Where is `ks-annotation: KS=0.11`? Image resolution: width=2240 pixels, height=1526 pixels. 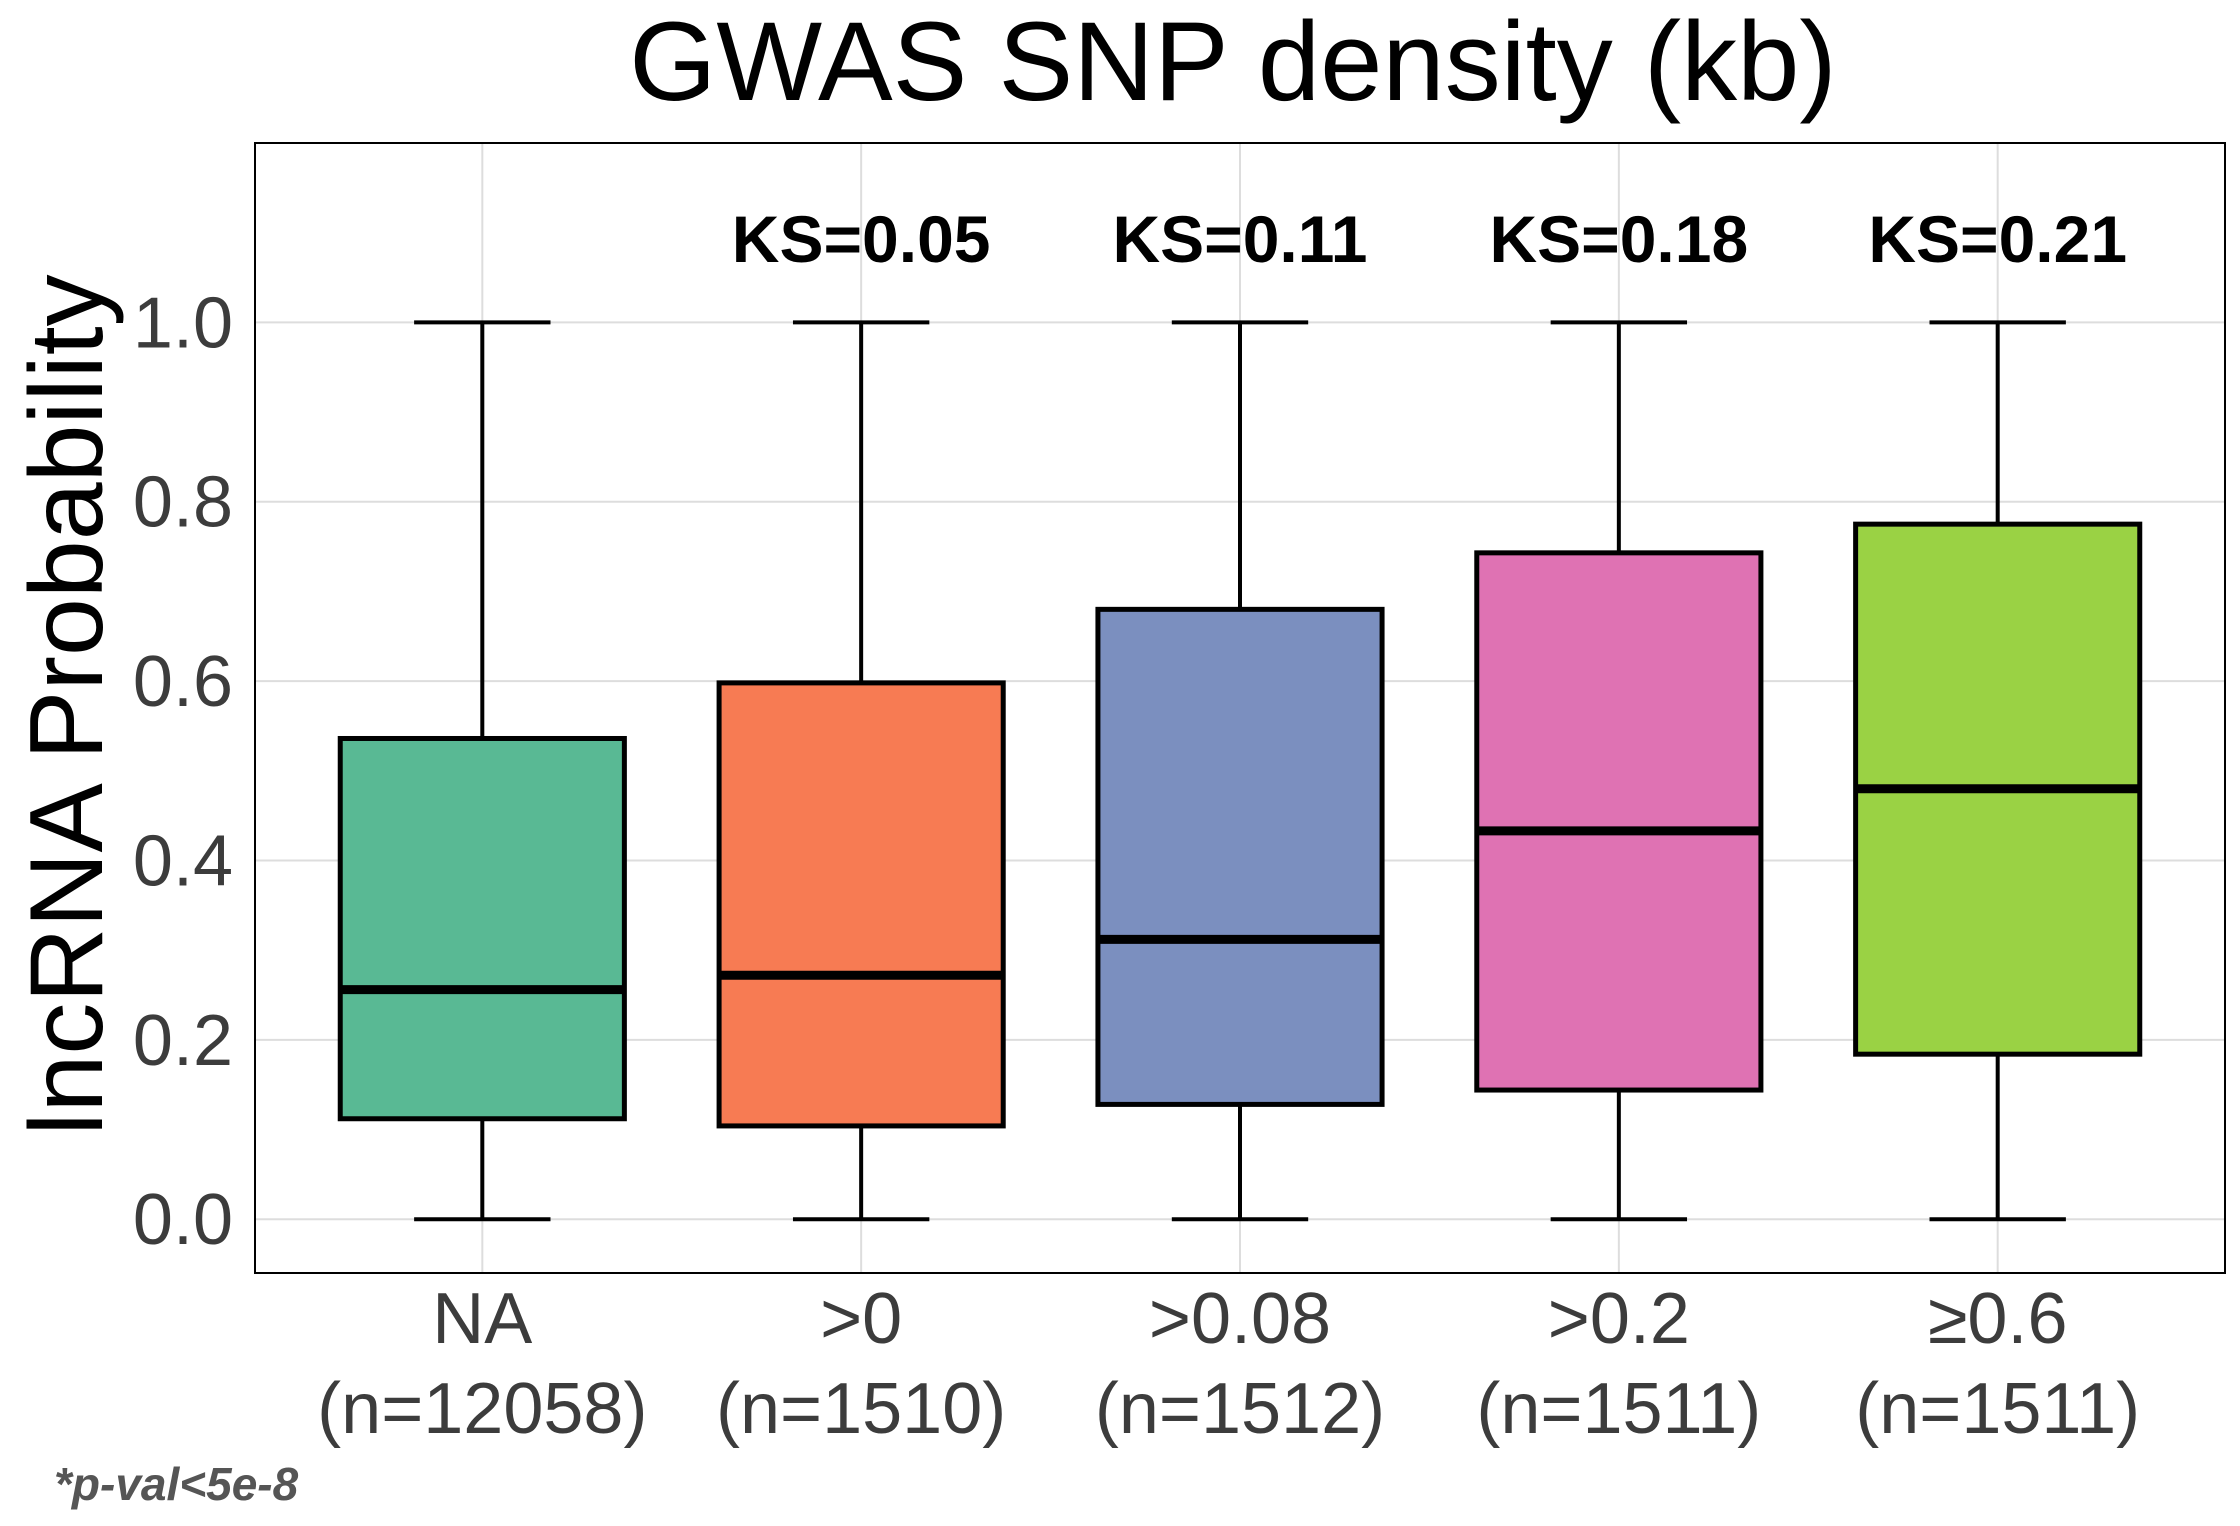 ks-annotation: KS=0.11 is located at coordinates (1239, 239).